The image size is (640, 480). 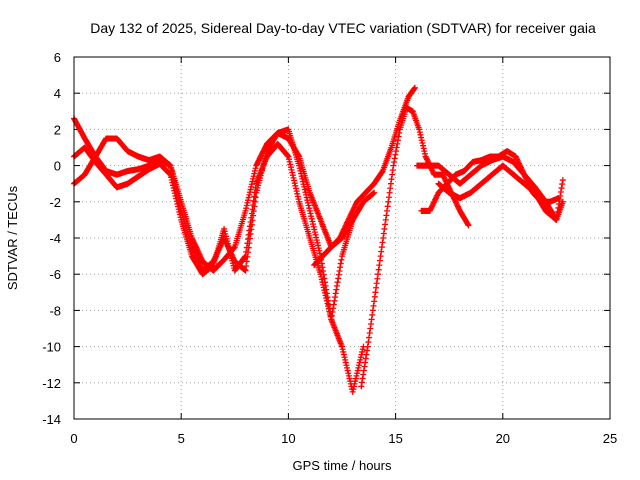 What do you see at coordinates (12, 237) in the screenshot?
I see `y-axis-label: SDTVAR / TECUs` at bounding box center [12, 237].